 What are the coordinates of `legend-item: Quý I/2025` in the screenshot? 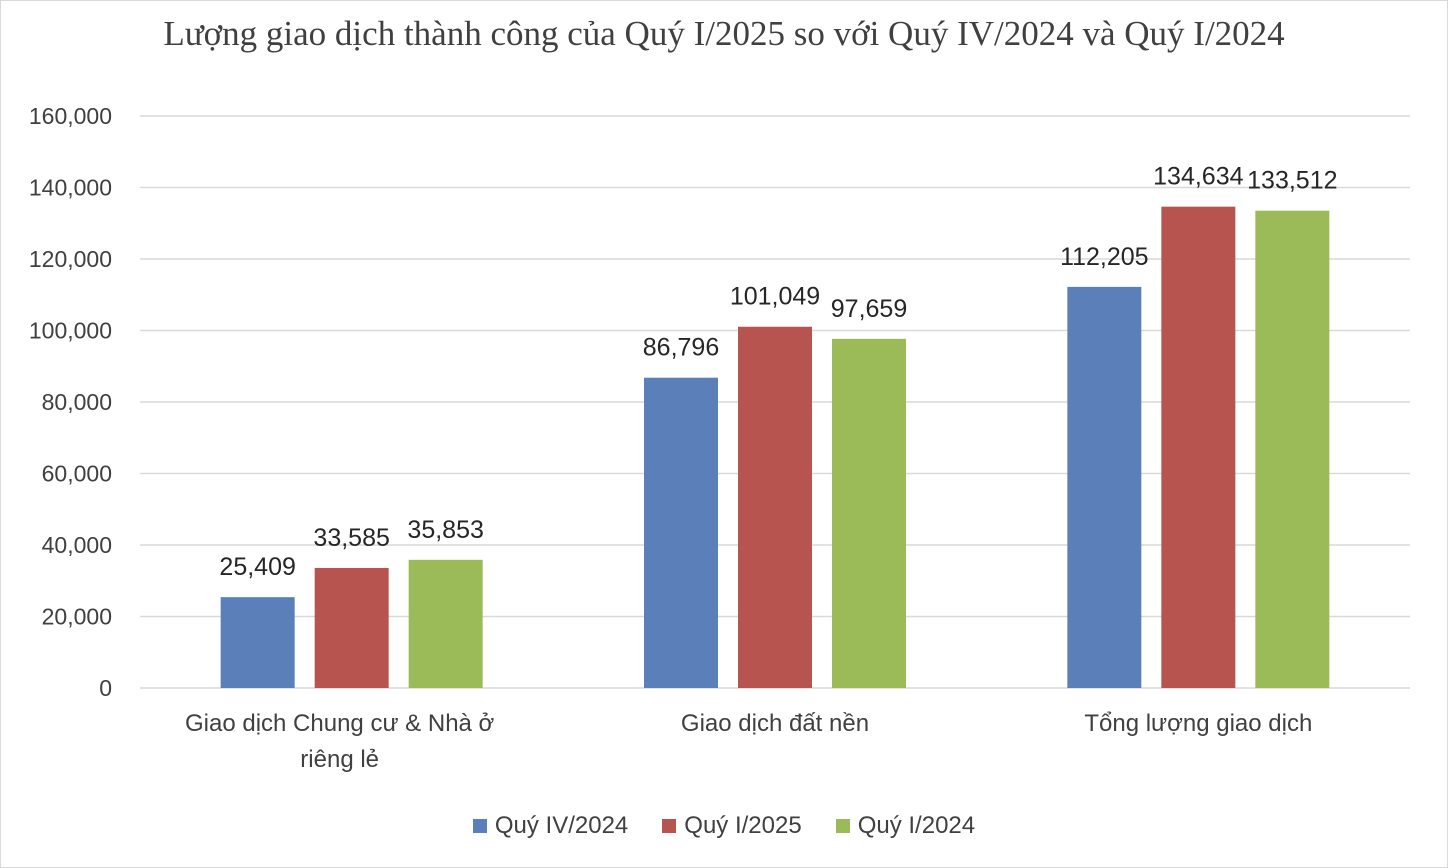 It's located at (732, 826).